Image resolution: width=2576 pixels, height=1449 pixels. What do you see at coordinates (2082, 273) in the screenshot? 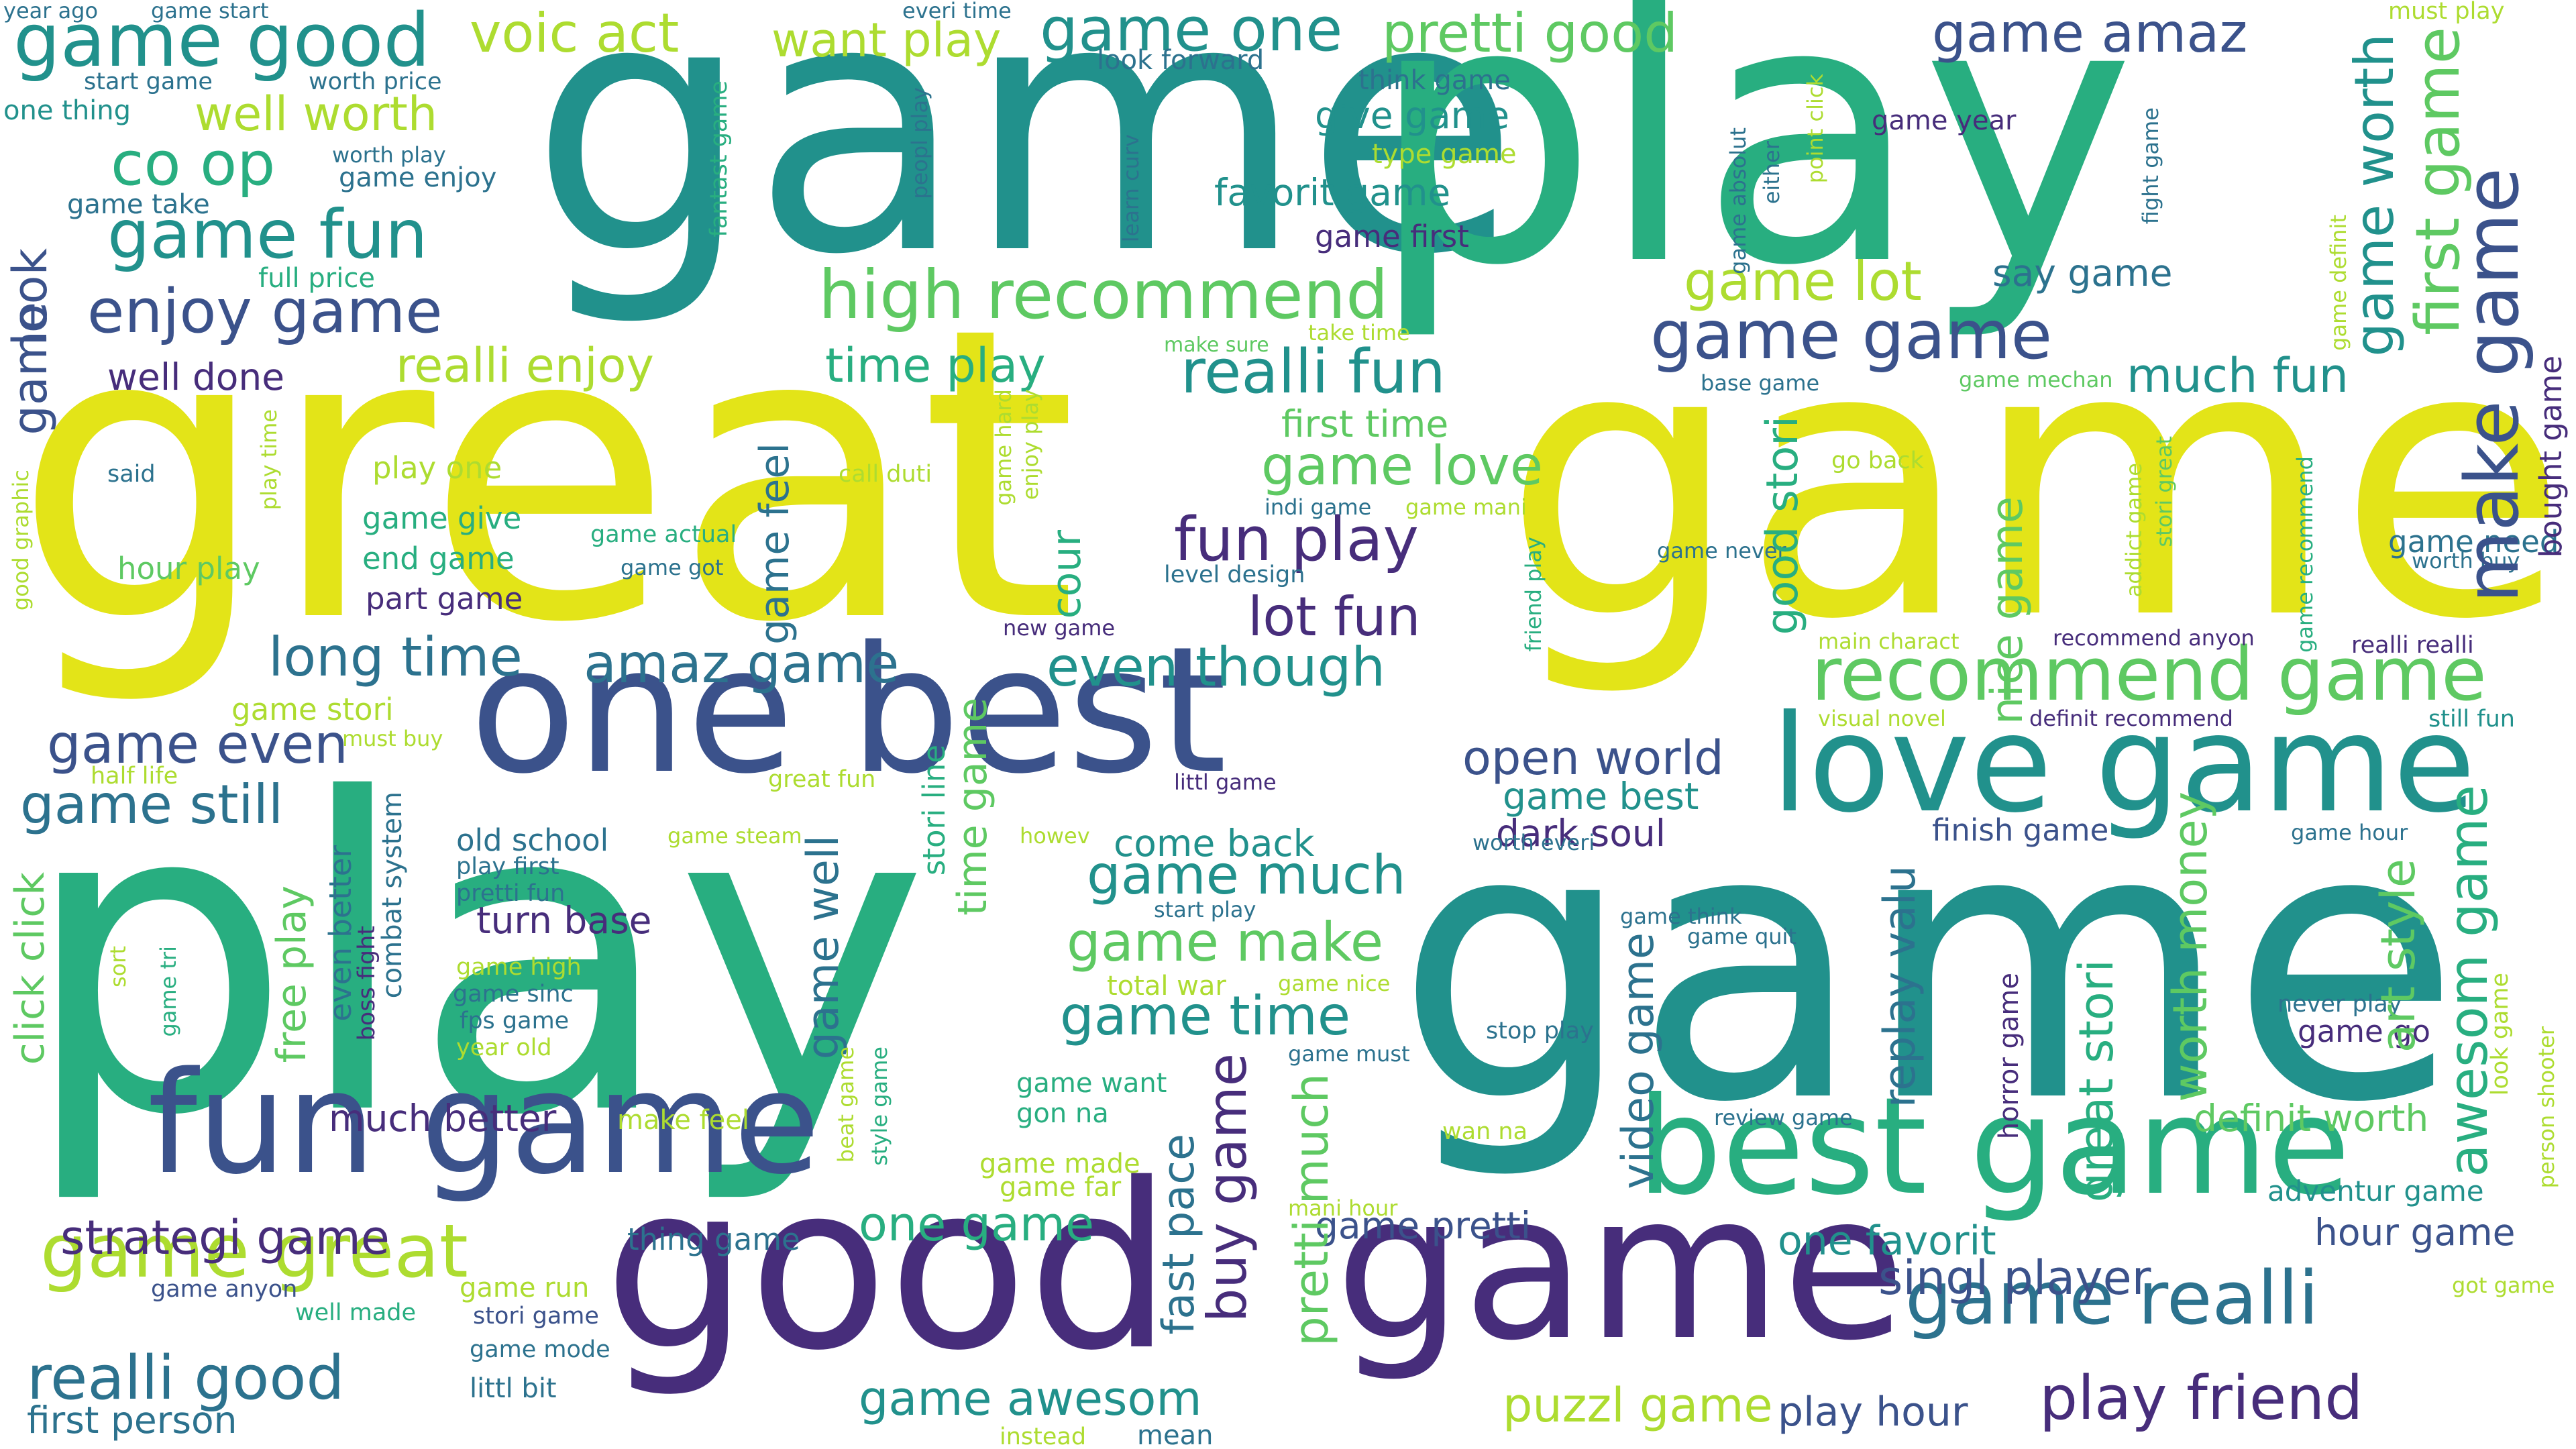
I see `cloud-word: say game` at bounding box center [2082, 273].